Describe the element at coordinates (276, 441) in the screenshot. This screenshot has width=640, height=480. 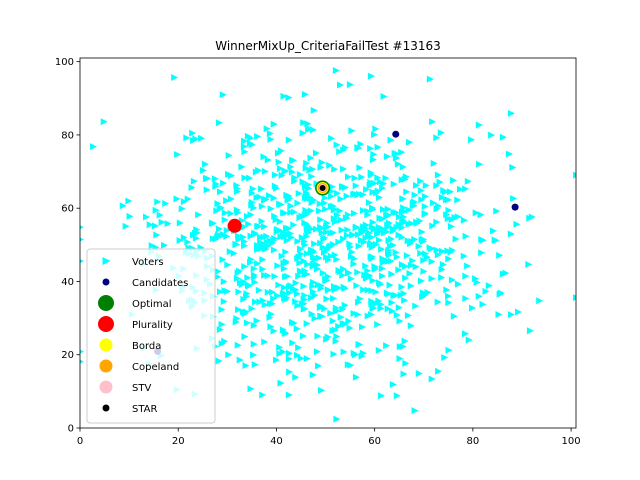
I see `x-tick-label: 40` at that location.